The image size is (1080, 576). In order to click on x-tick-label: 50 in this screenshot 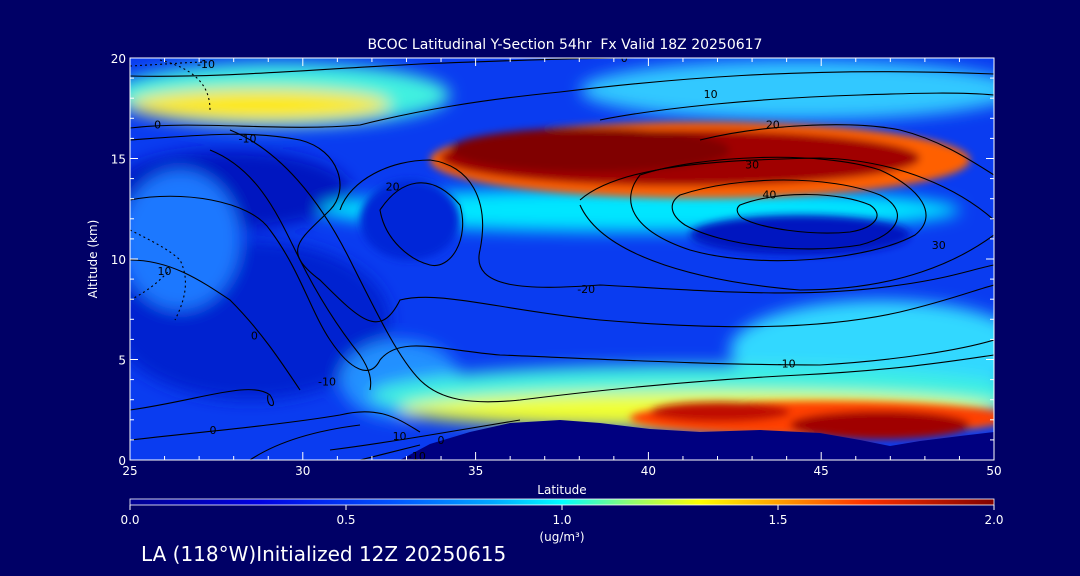, I will do `click(993, 471)`.